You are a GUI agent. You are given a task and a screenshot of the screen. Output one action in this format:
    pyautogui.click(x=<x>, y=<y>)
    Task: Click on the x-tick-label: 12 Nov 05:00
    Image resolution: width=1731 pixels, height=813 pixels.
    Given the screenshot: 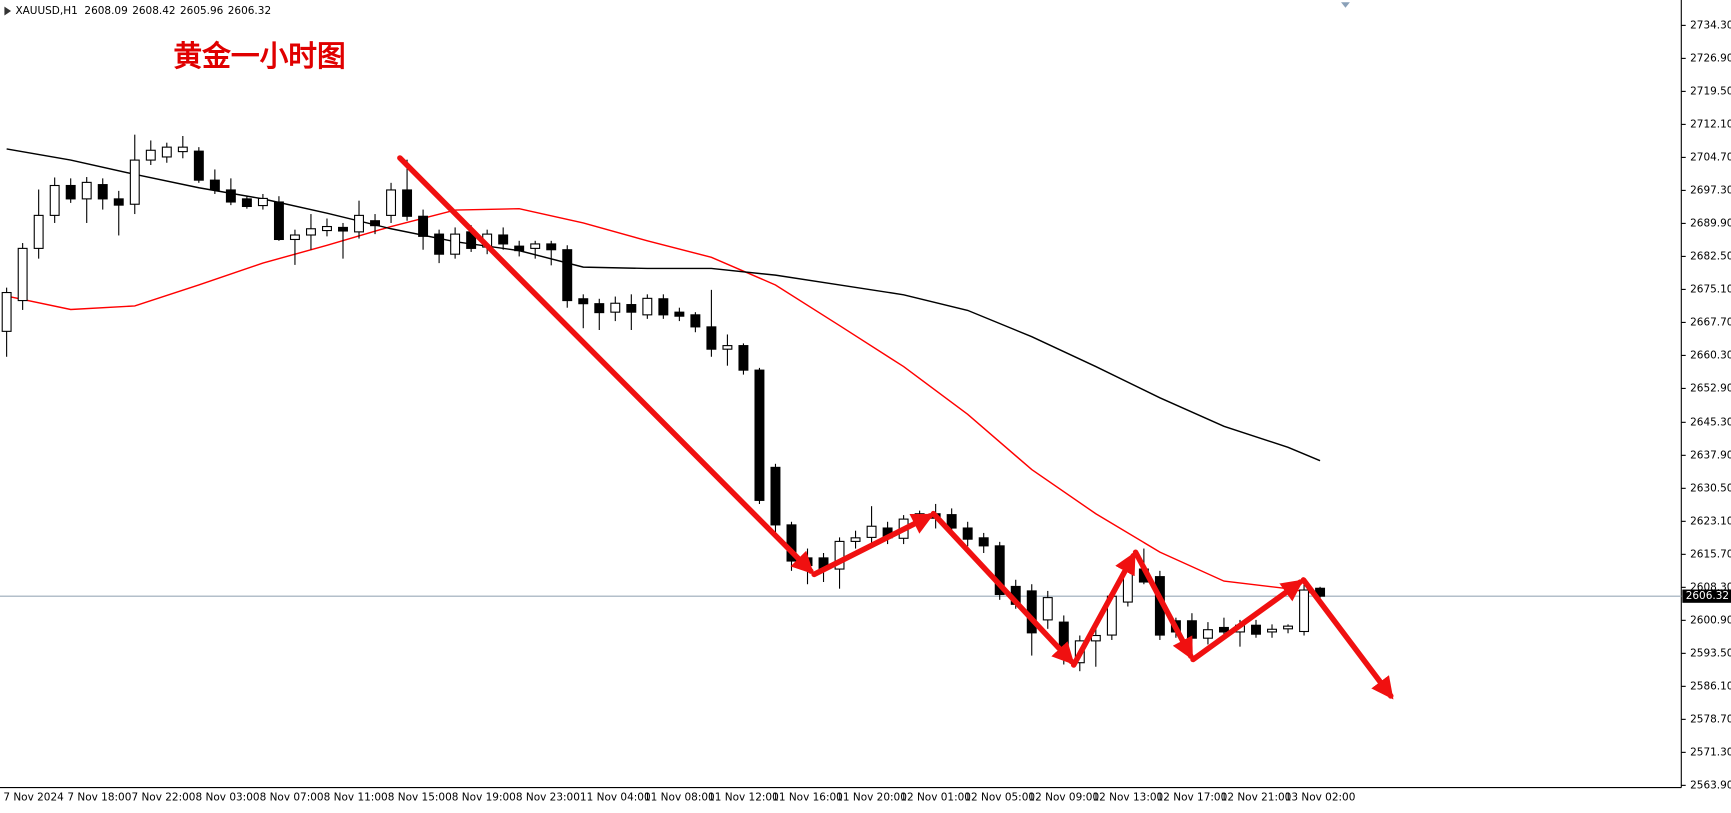 What is the action you would take?
    pyautogui.click(x=999, y=798)
    